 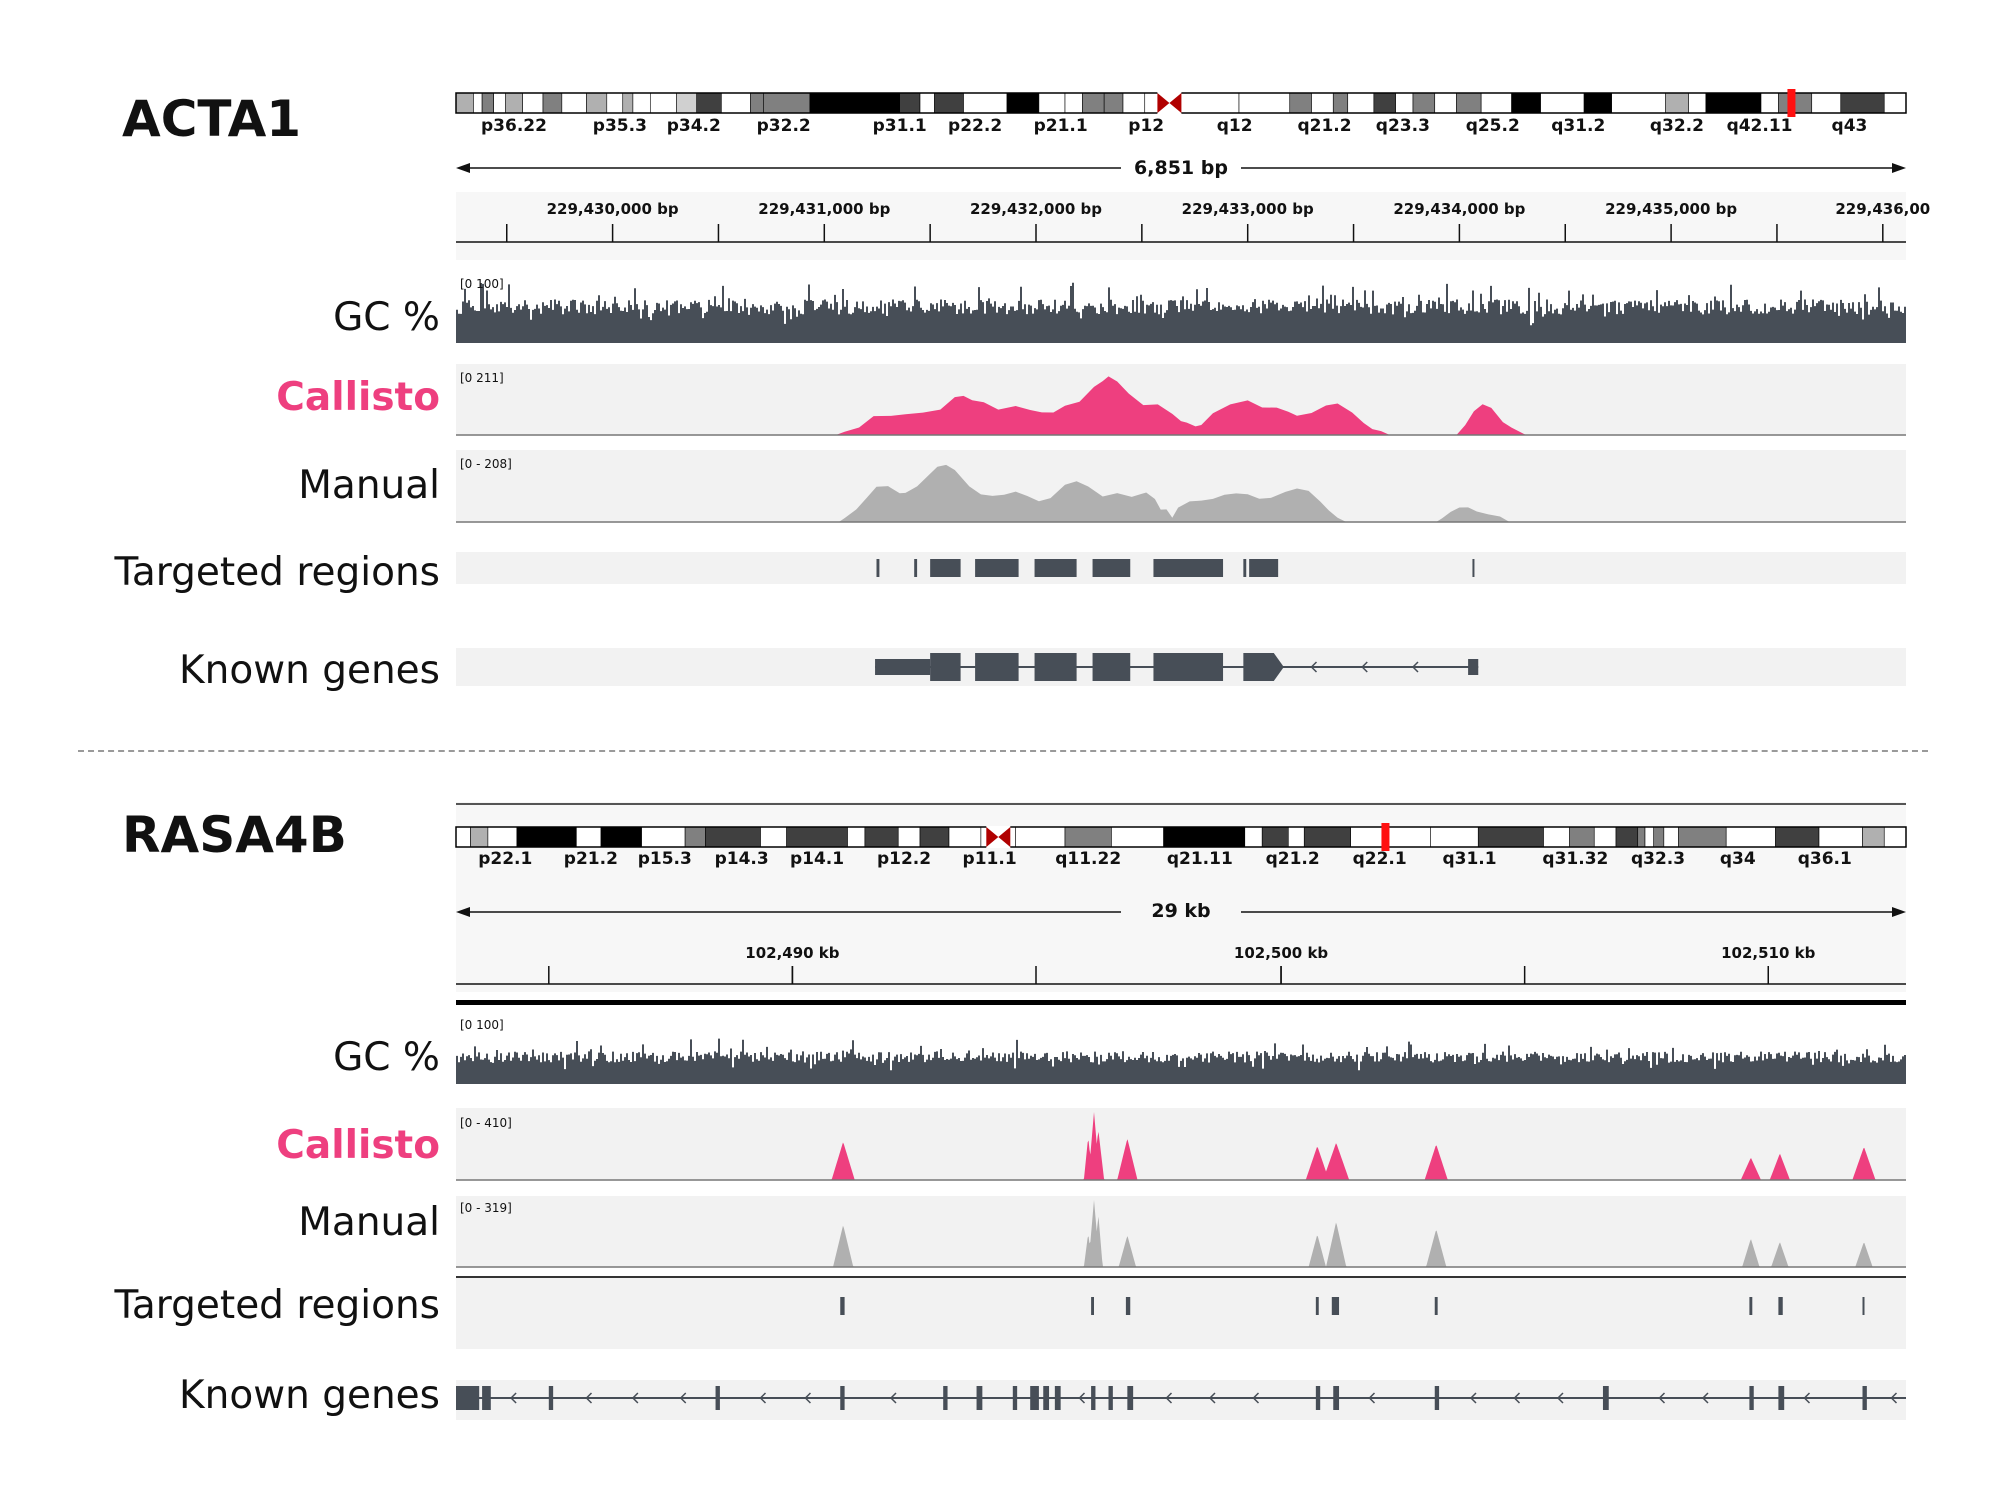 What do you see at coordinates (277, 1305) in the screenshot?
I see `track-label-targets: Targeted regions` at bounding box center [277, 1305].